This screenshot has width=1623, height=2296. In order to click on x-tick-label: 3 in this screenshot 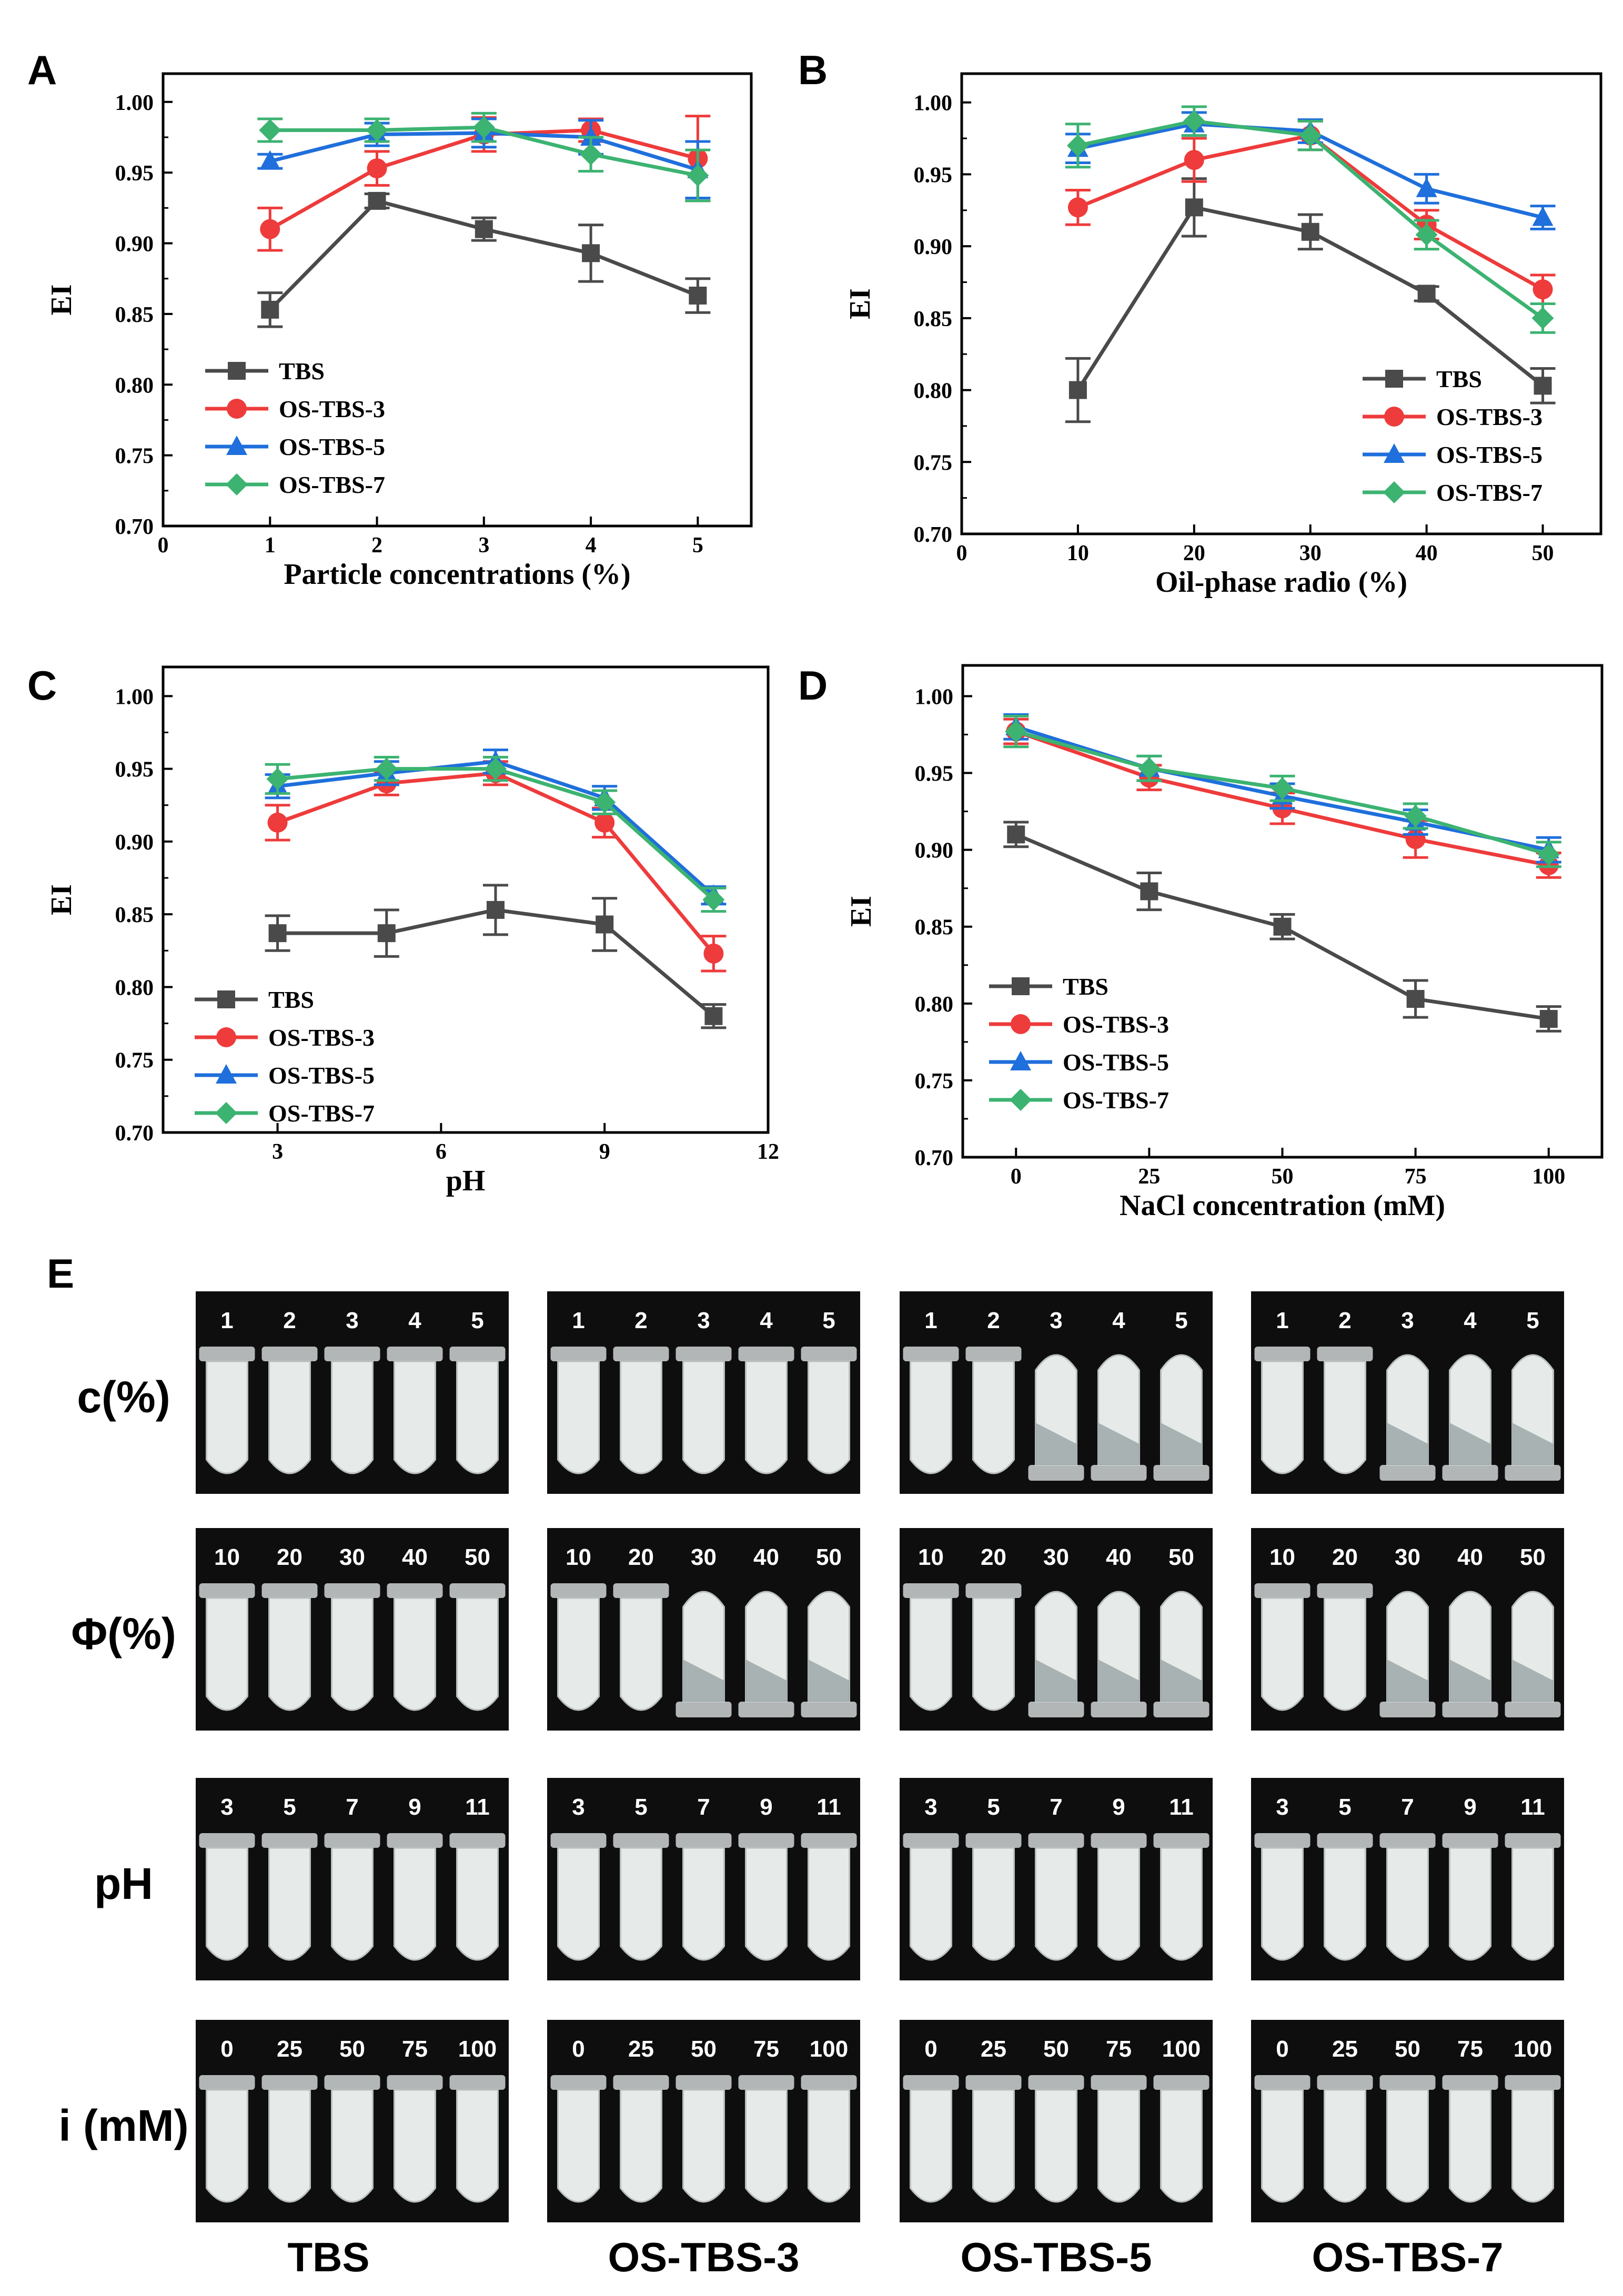, I will do `click(278, 1152)`.